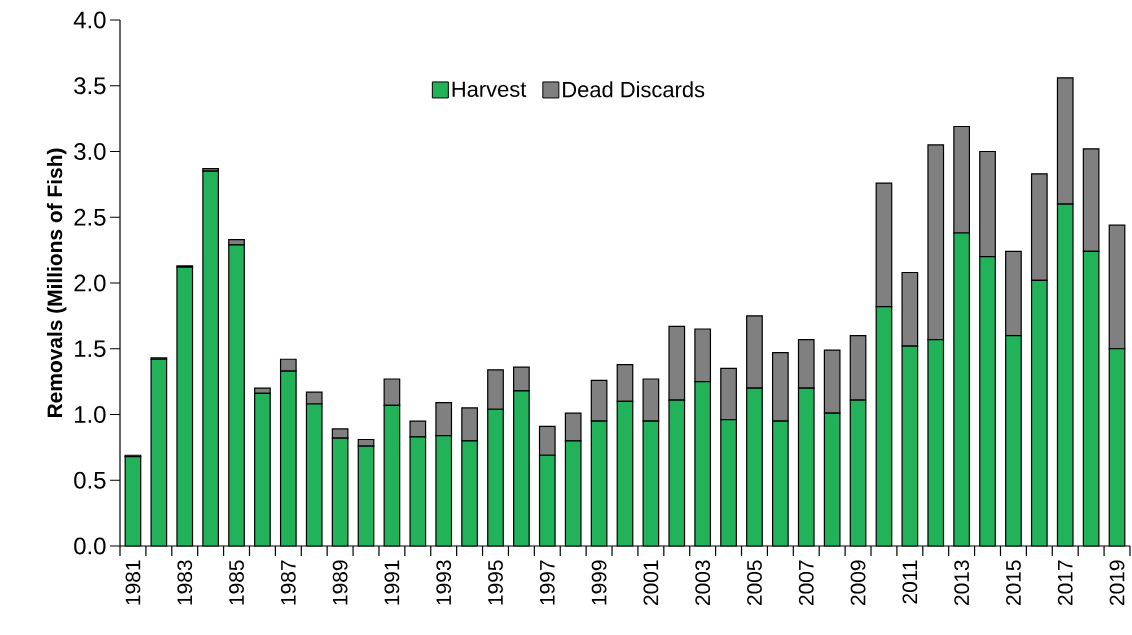  I want to click on x-tick-label: 1999, so click(599, 582).